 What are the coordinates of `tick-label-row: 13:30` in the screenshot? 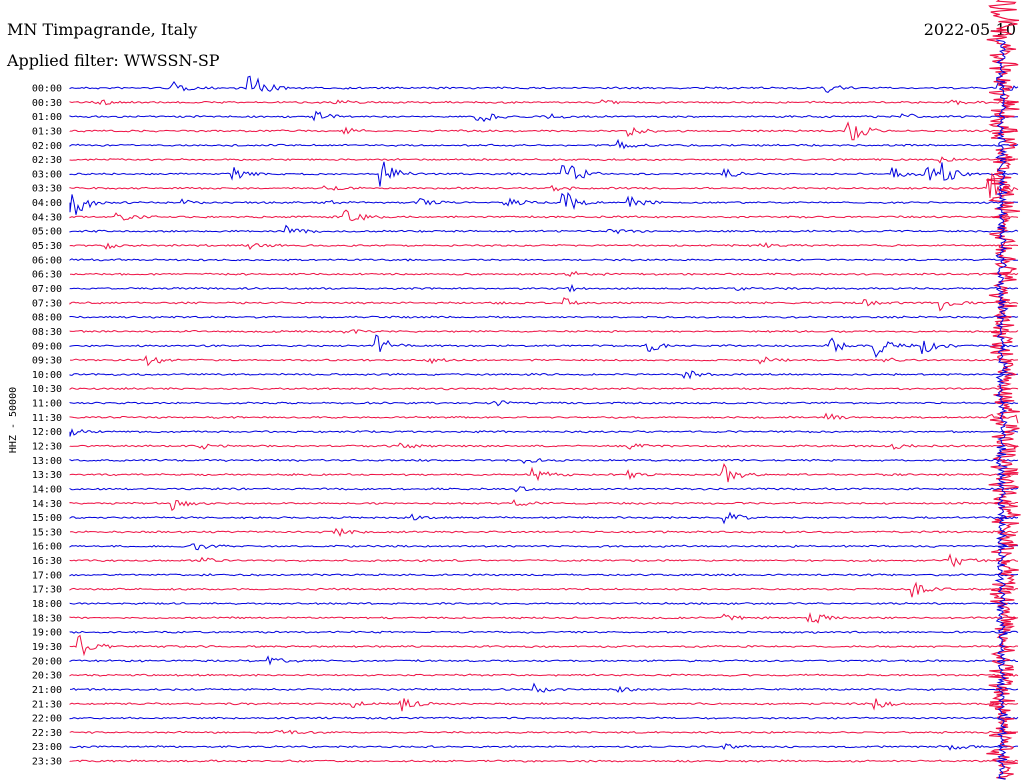 It's located at (47, 475).